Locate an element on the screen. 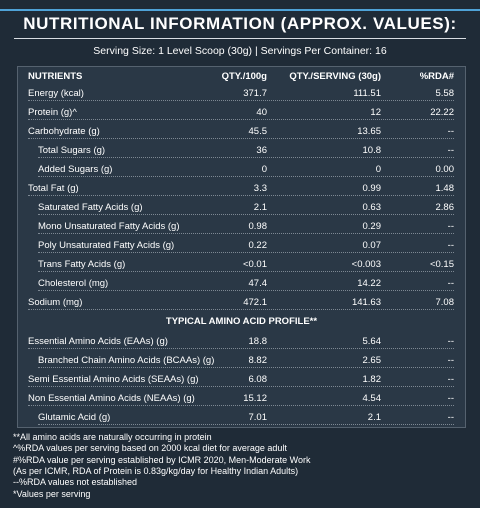  value-per-100g: 3.3 is located at coordinates (260, 188).